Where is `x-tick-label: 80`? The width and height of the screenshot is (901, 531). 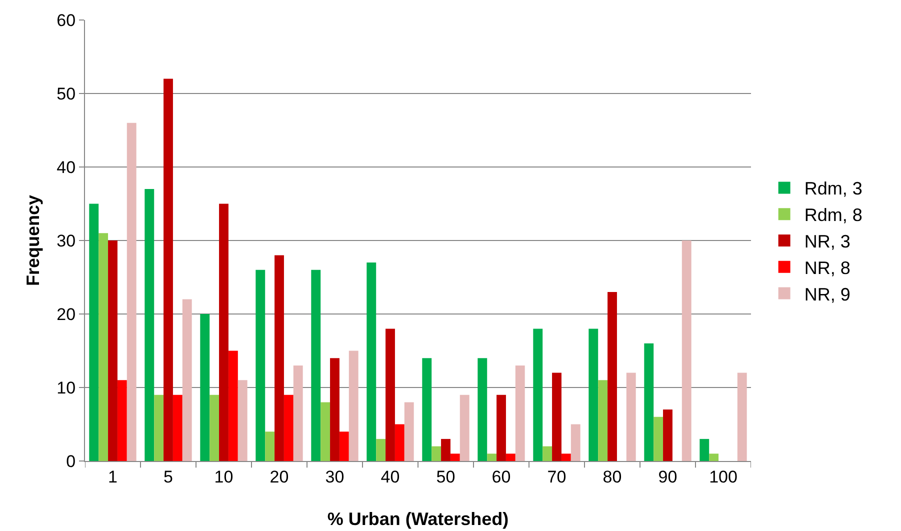
x-tick-label: 80 is located at coordinates (612, 476).